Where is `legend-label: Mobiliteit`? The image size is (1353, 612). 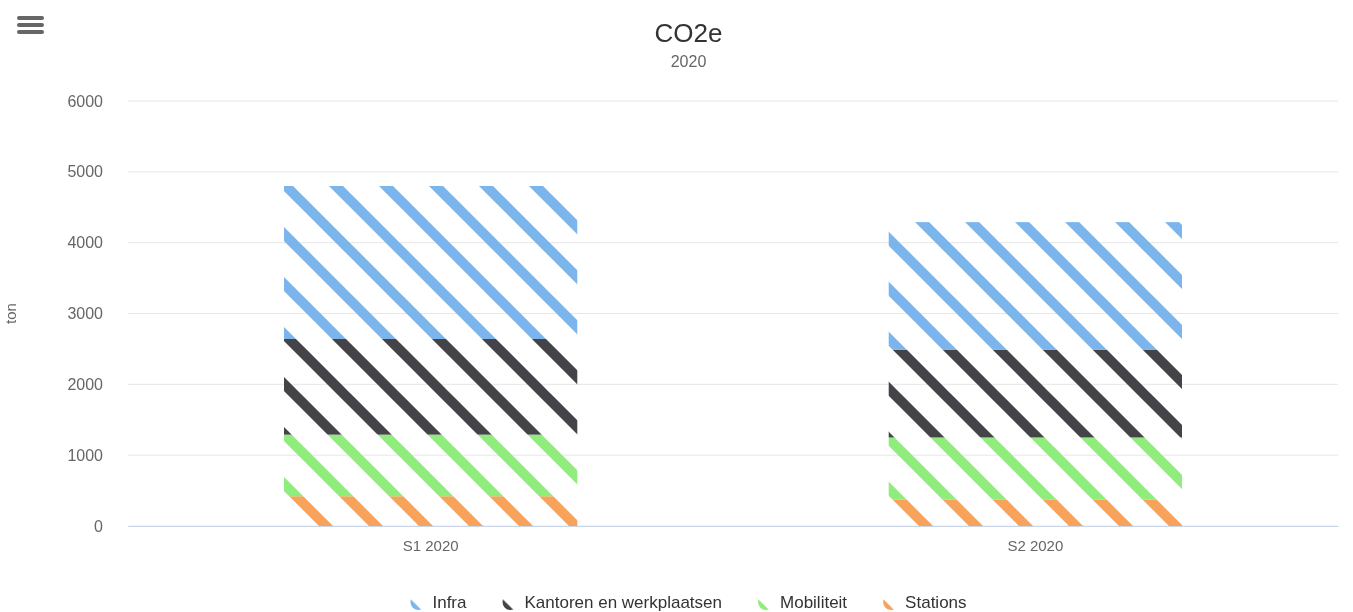
legend-label: Mobiliteit is located at coordinates (814, 602).